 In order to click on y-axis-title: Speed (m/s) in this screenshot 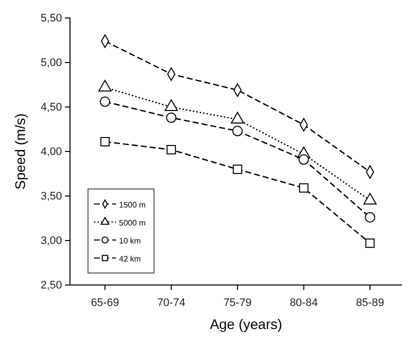, I will do `click(20, 151)`.